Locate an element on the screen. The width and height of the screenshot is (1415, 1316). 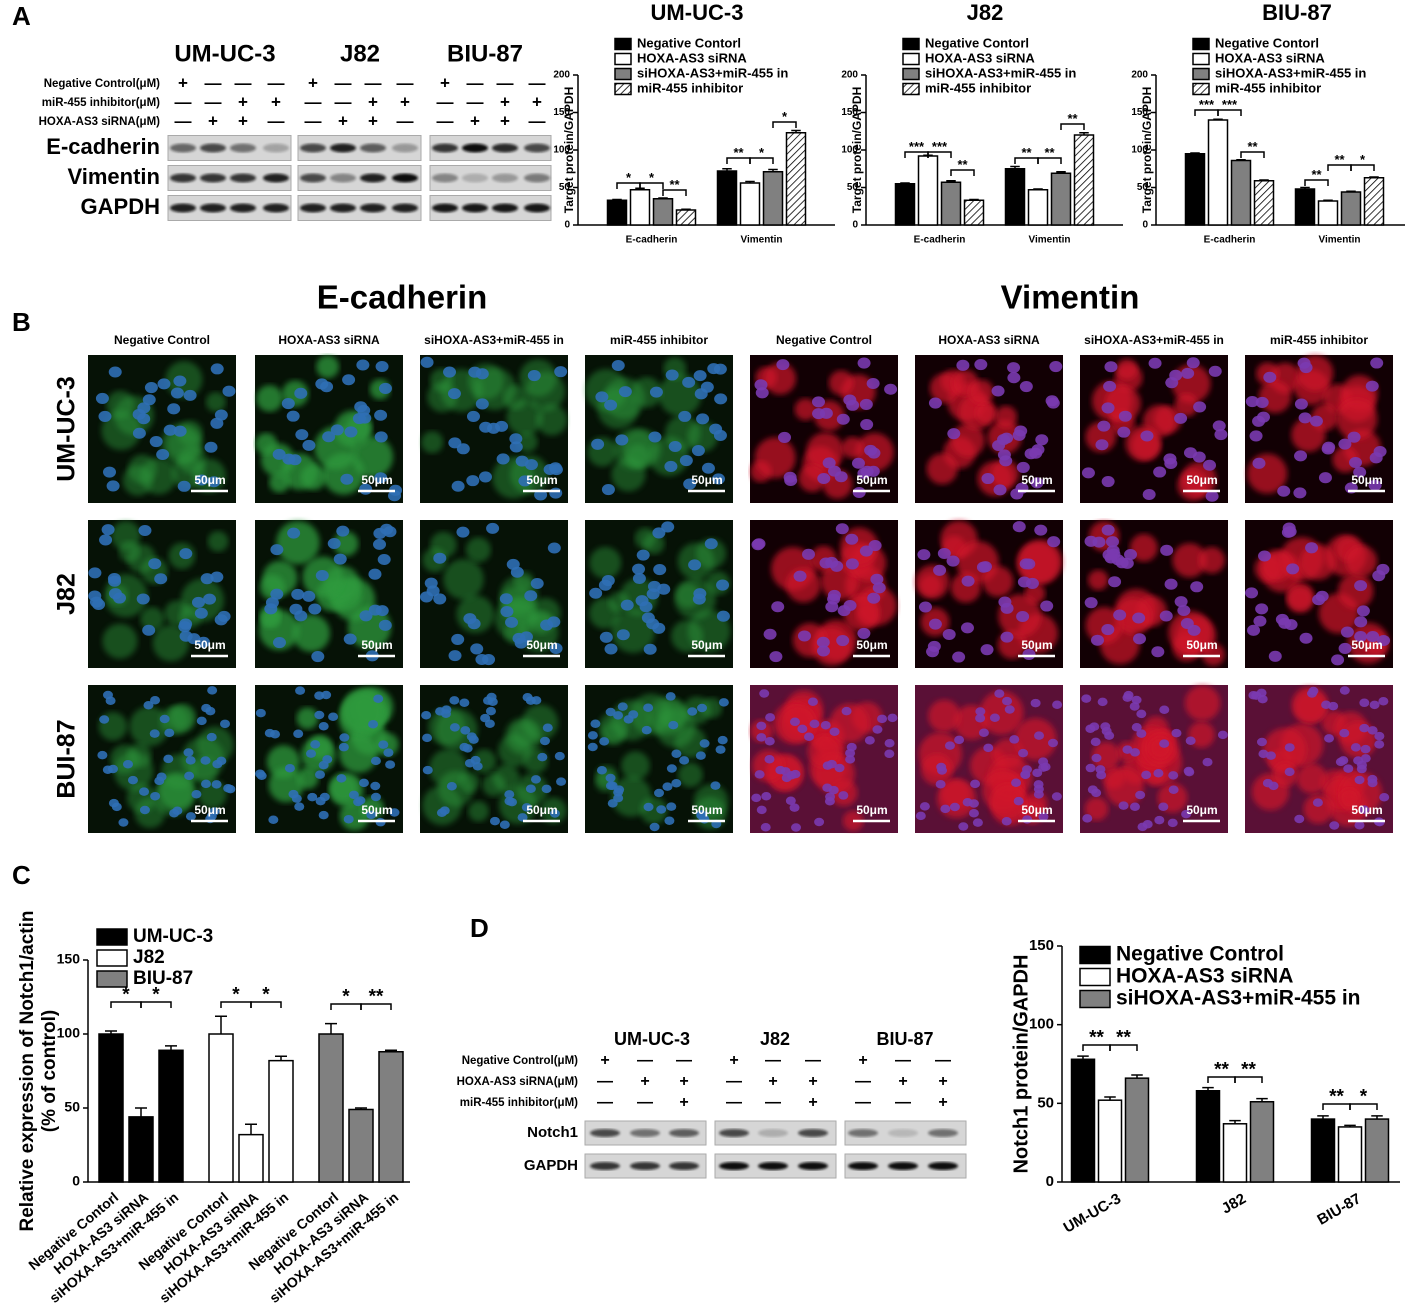
significance-bracket is located at coordinates (1363, 1106).